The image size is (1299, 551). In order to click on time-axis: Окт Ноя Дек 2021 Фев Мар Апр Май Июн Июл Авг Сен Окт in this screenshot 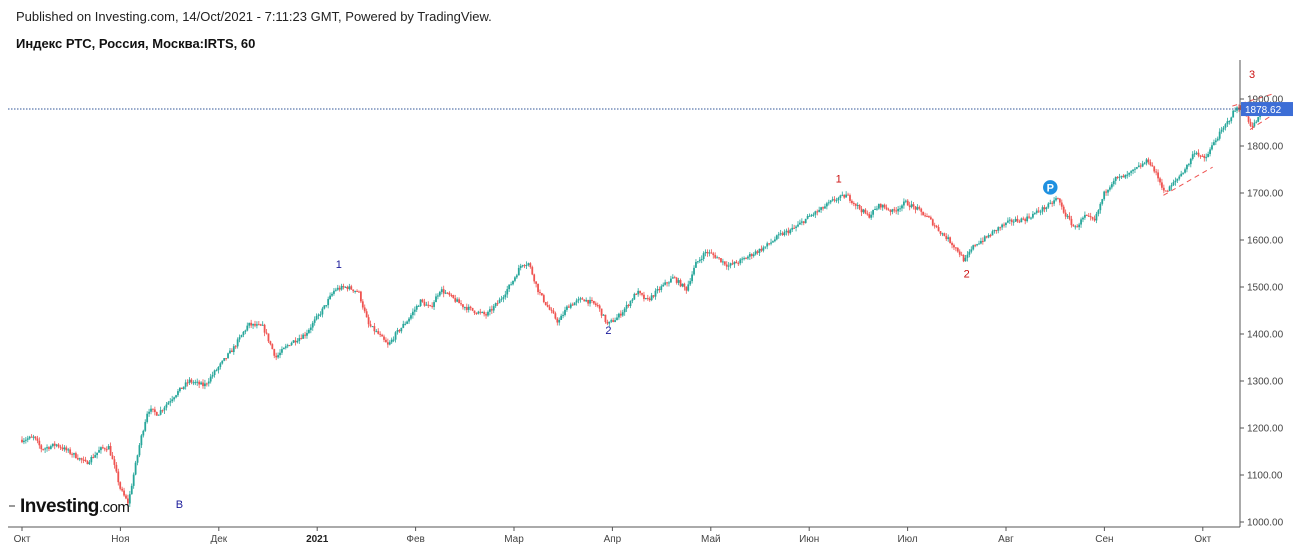, I will do `click(624, 535)`.